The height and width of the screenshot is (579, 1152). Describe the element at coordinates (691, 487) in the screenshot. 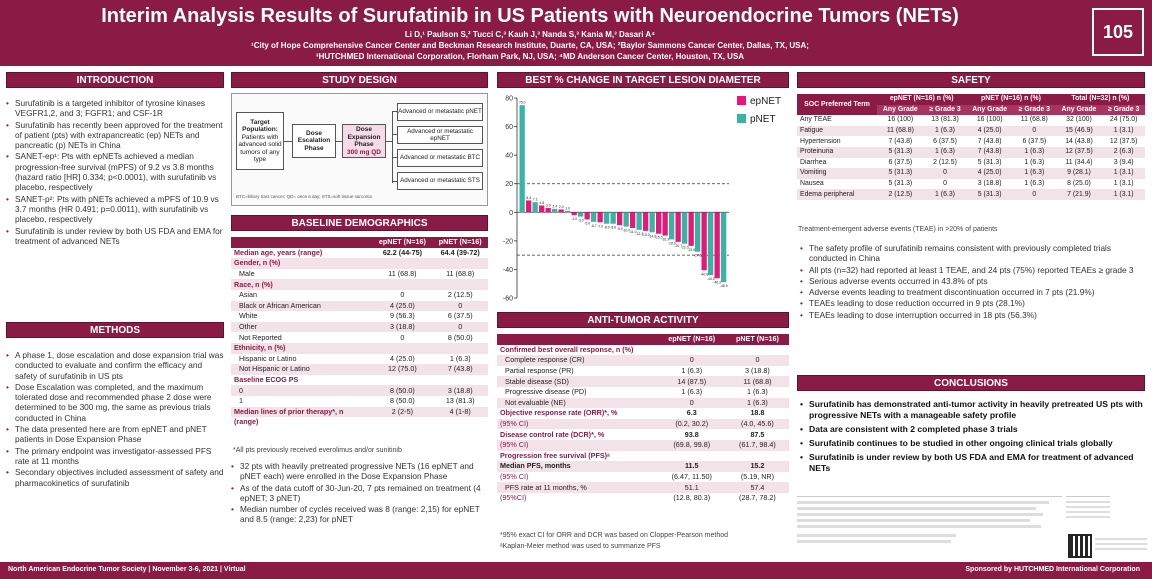

I see `antitumor-cell: 51.1` at that location.